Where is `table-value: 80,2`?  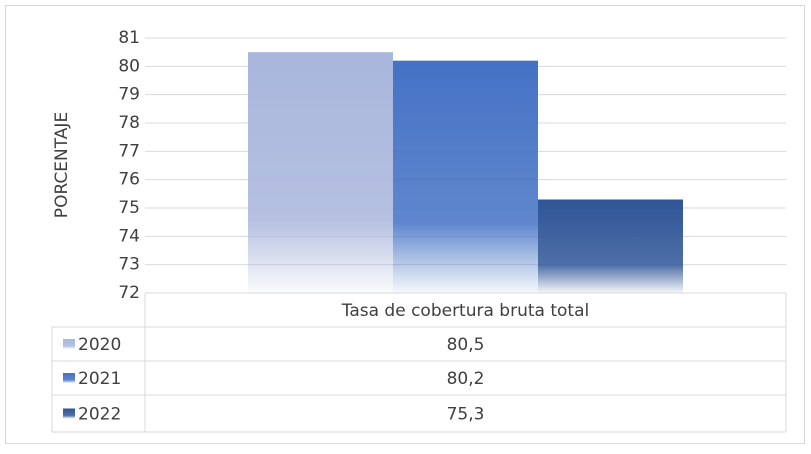 table-value: 80,2 is located at coordinates (466, 379).